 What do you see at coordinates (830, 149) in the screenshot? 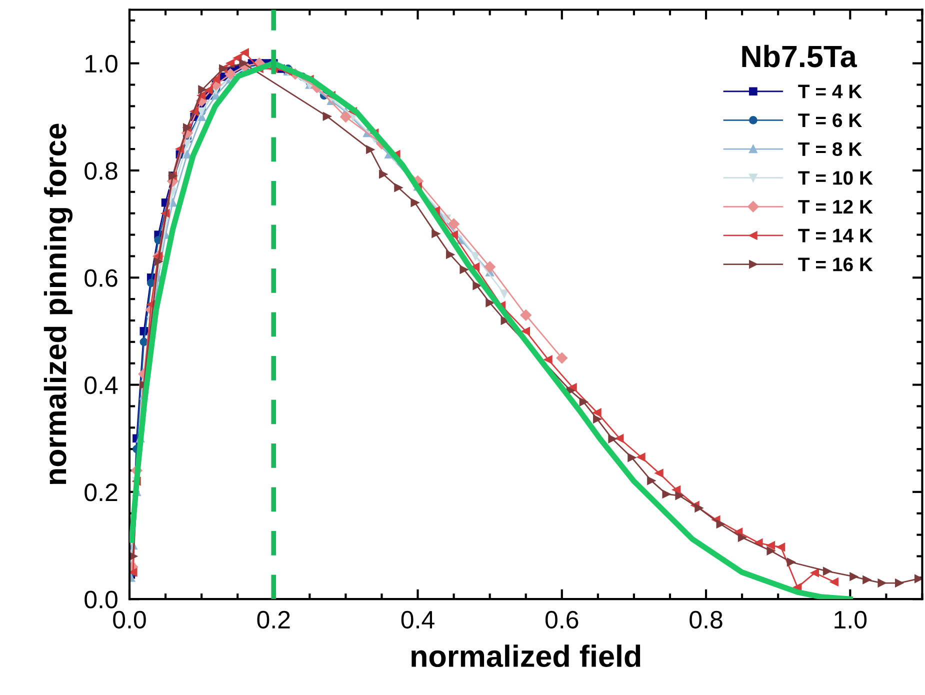
I see `legend-label: T = 8 K` at bounding box center [830, 149].